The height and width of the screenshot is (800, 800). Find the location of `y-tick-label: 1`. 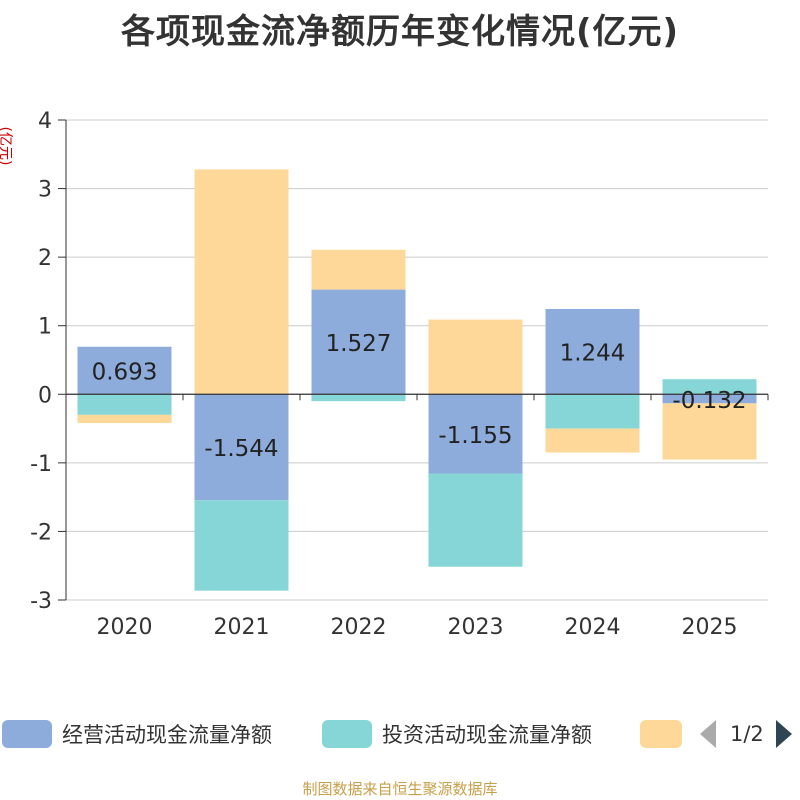

y-tick-label: 1 is located at coordinates (45, 327).